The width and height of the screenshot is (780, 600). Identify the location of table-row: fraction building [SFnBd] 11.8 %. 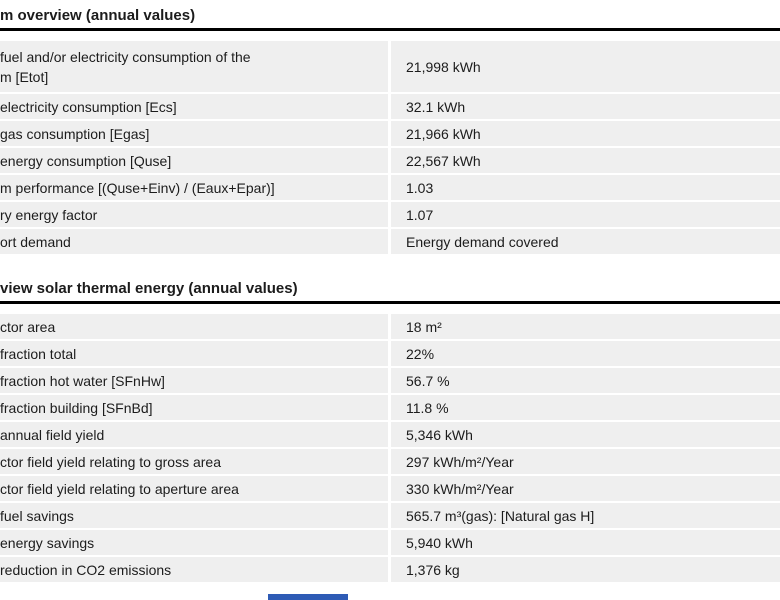
(390, 407).